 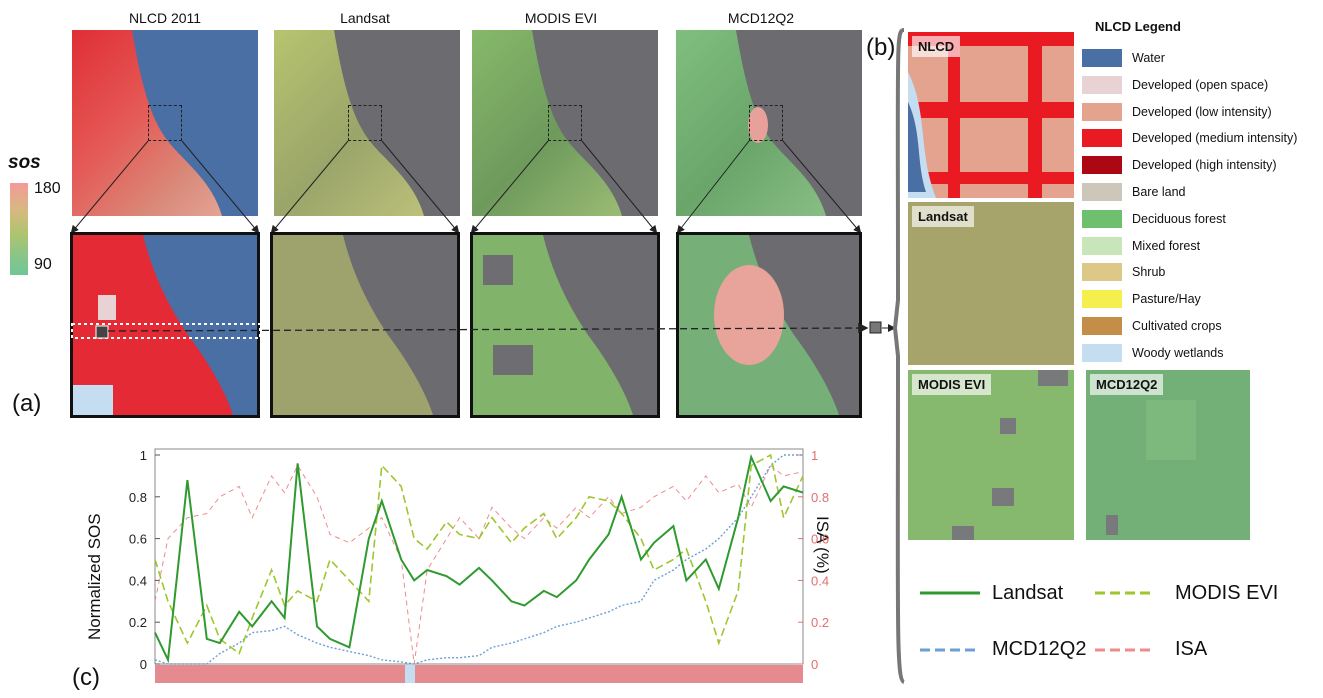 What do you see at coordinates (881, 47) in the screenshot?
I see `panel-label-b: (b)` at bounding box center [881, 47].